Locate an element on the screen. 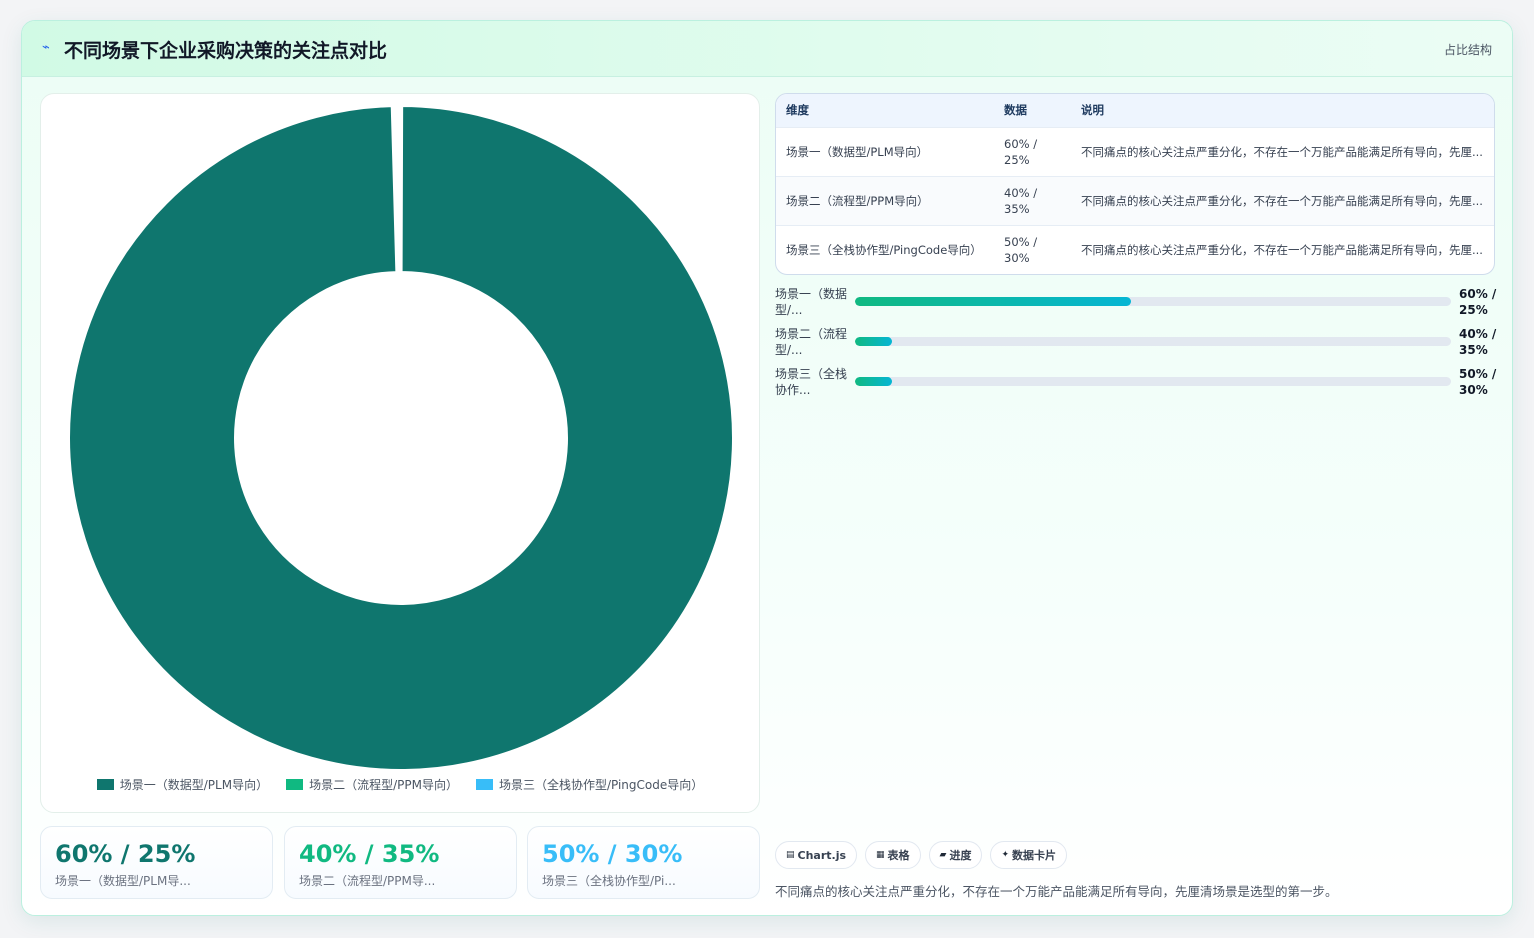 The image size is (1534, 938). tag-label: 进度 is located at coordinates (960, 855).